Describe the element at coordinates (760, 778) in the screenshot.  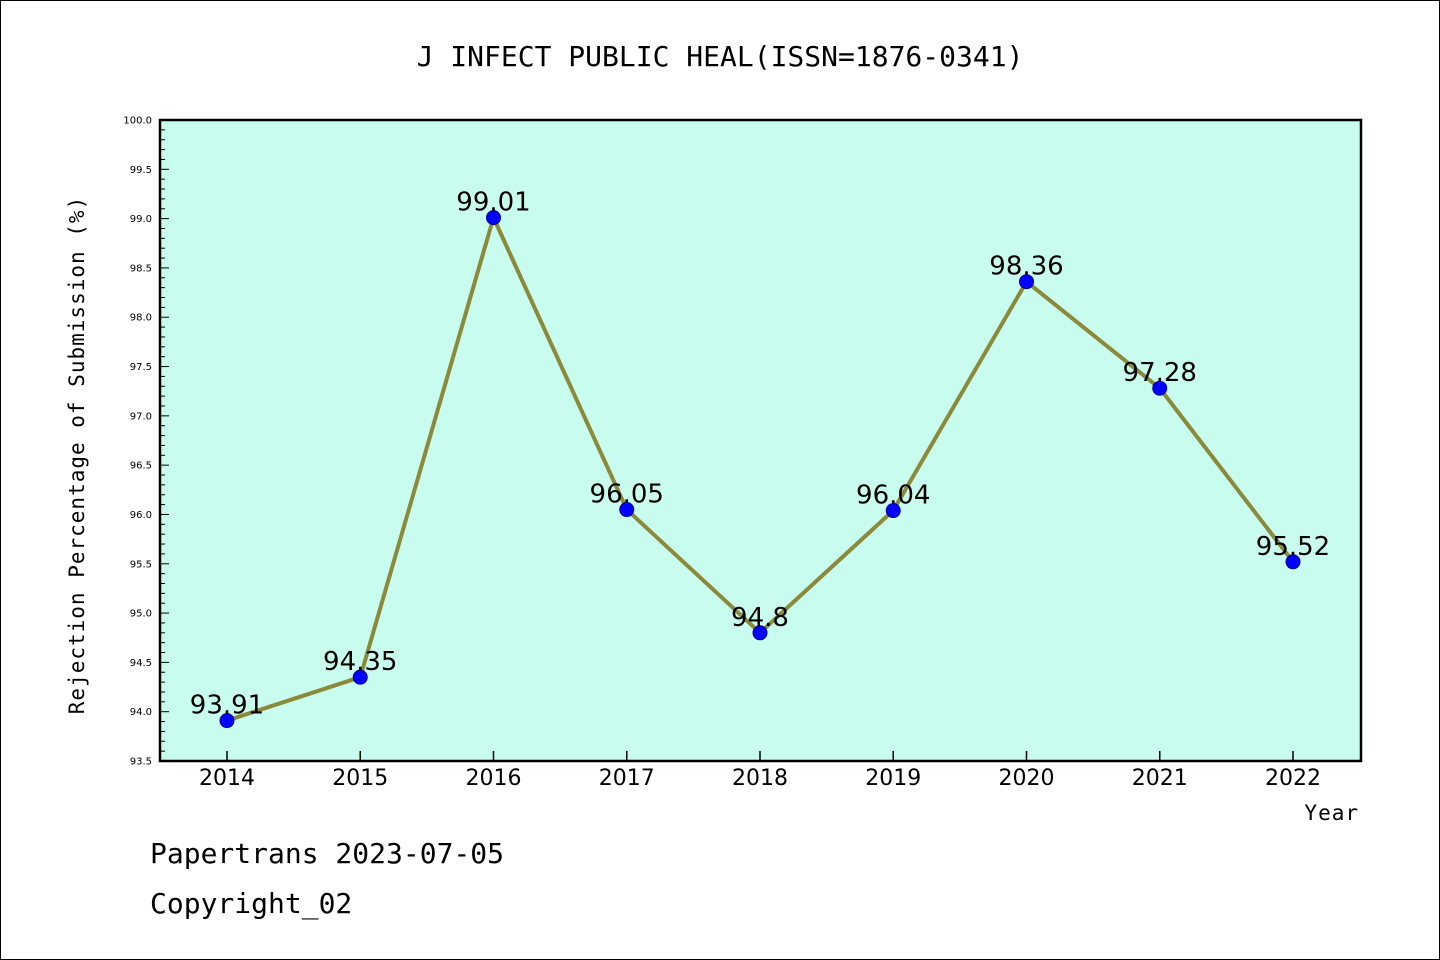
I see `x-tick-label: 2018` at that location.